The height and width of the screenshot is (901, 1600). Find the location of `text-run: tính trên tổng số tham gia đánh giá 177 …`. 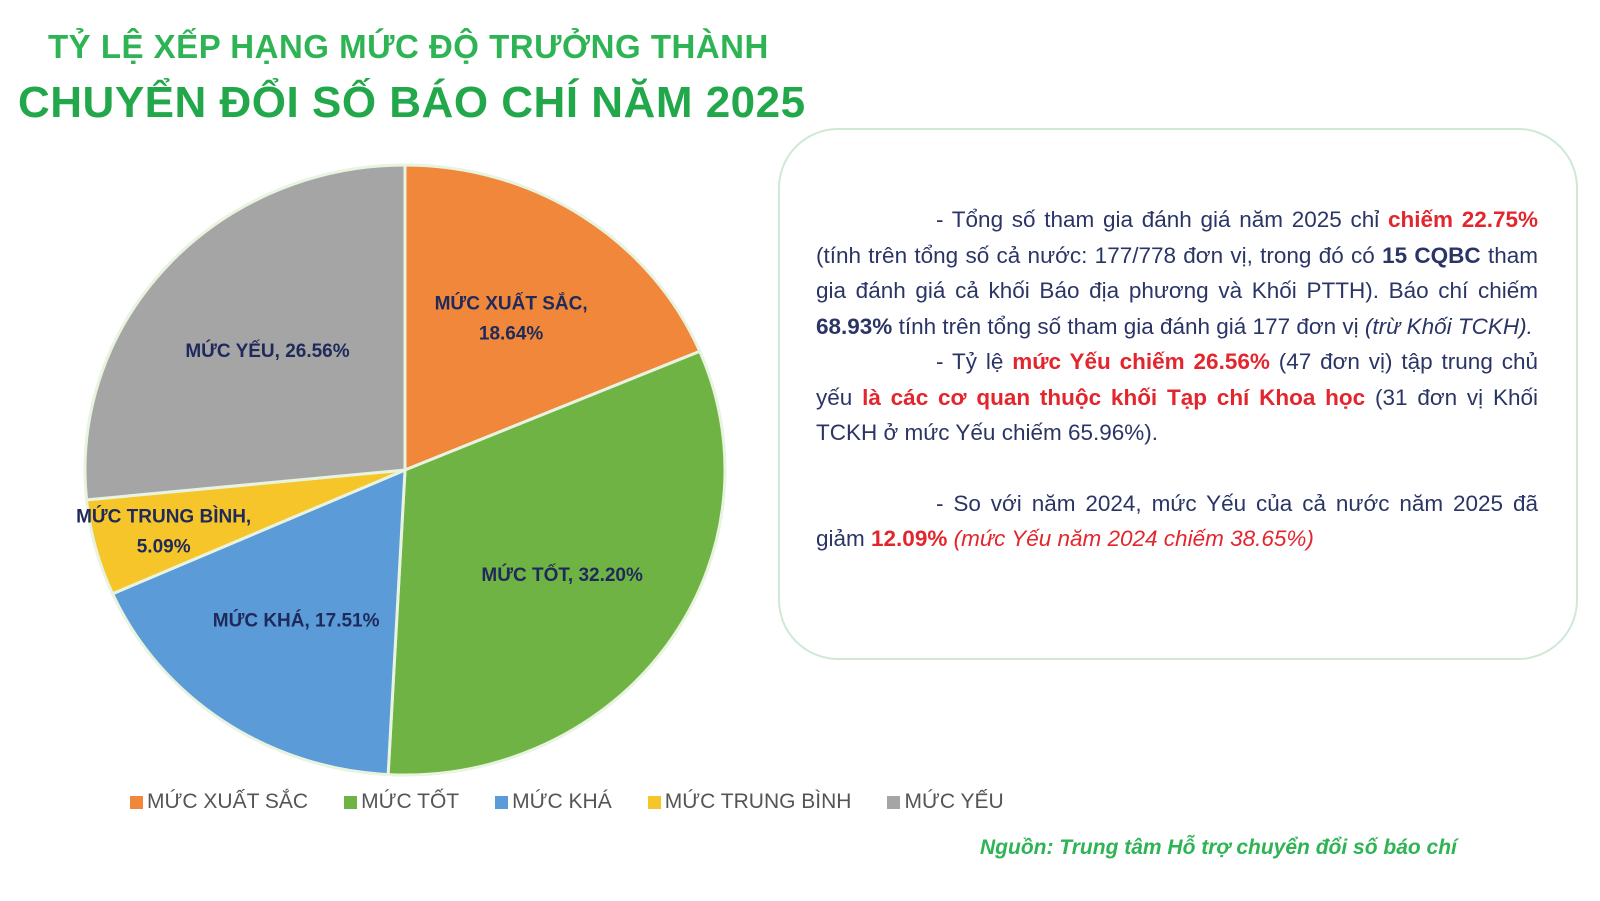

text-run: tính trên tổng số tham gia đánh giá 177 … is located at coordinates (1128, 326).